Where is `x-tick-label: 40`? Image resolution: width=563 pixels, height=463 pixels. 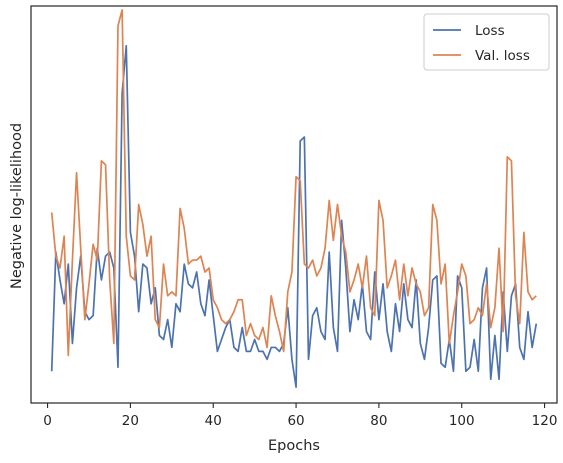
x-tick-label: 40 is located at coordinates (213, 421).